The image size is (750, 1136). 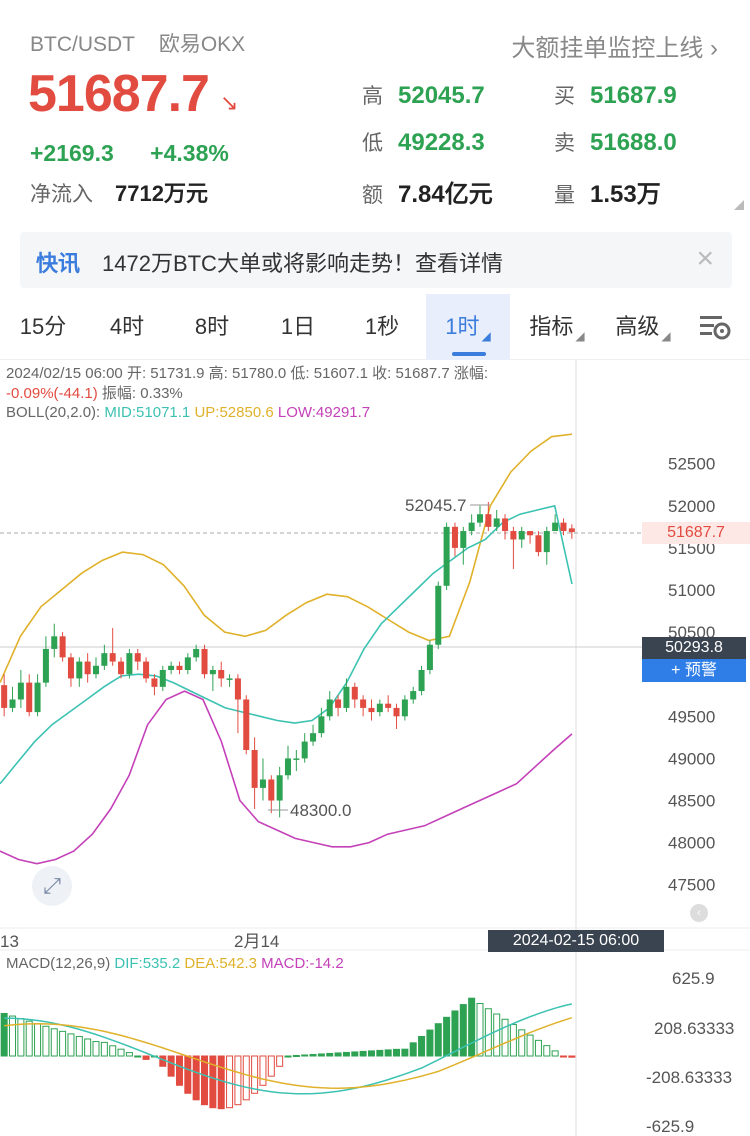 I want to click on tab-15m: 15分, so click(x=43, y=326).